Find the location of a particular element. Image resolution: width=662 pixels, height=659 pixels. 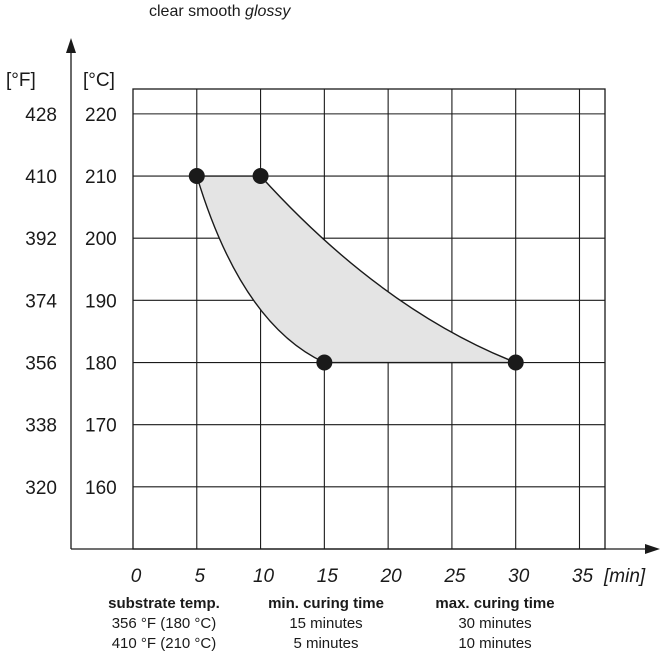

y-tick-label-fahrenheit: 392 is located at coordinates (41, 239).